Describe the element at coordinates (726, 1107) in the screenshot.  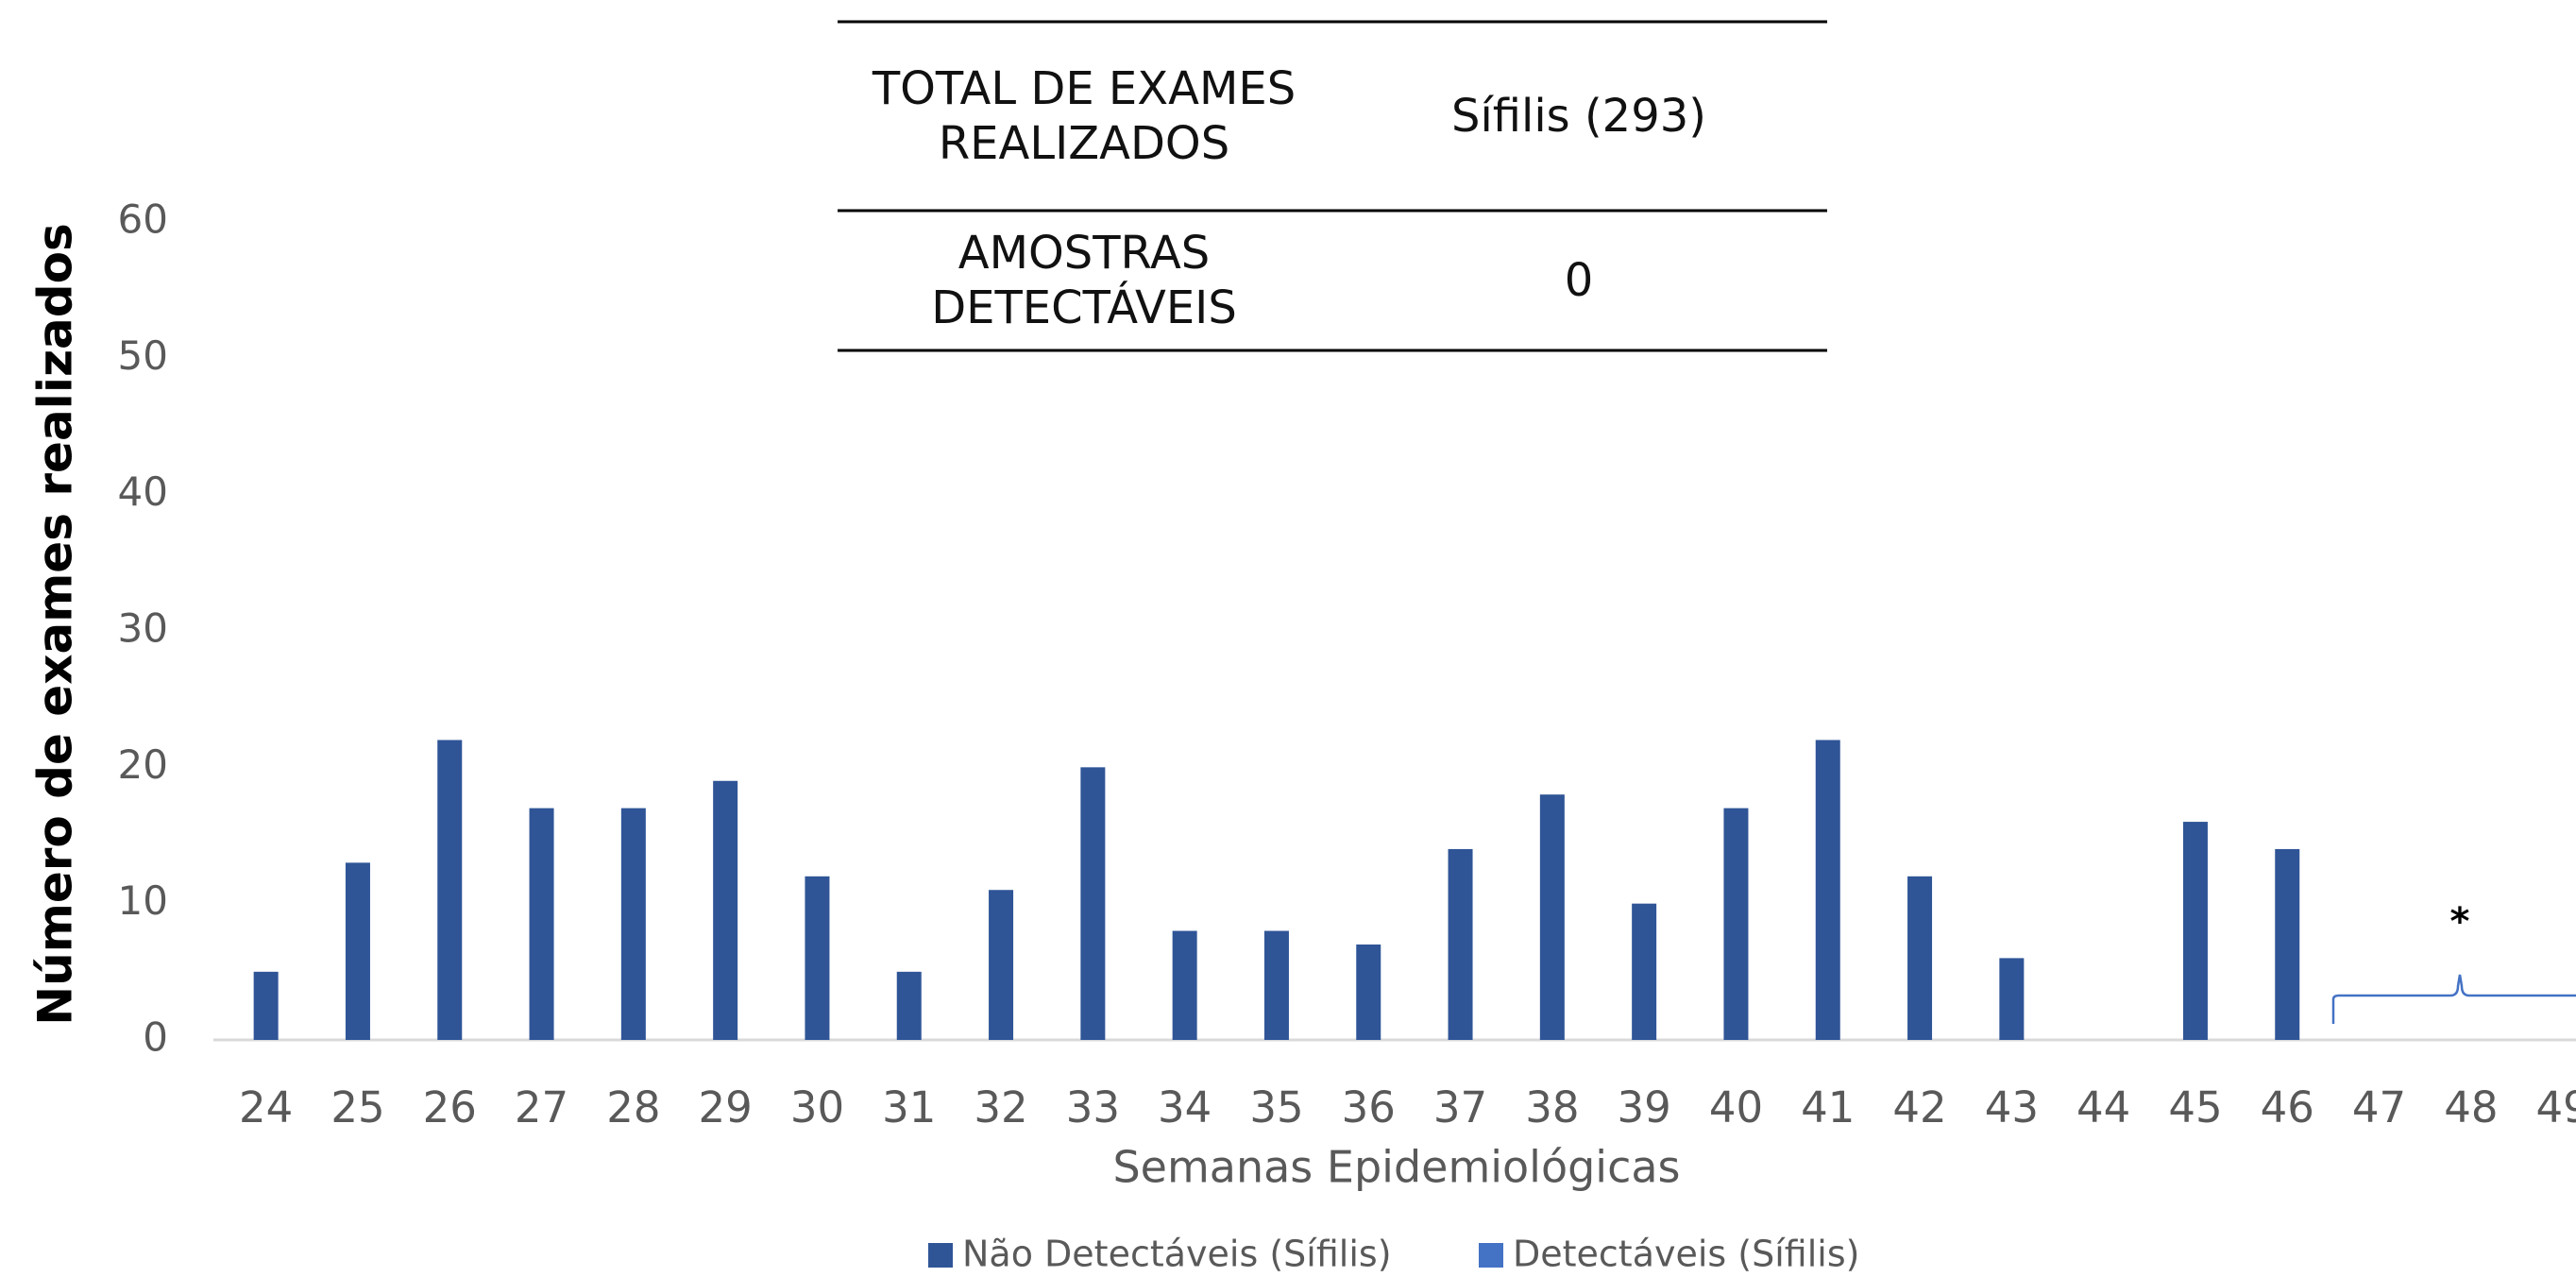
I see `x-tick-label: 29` at that location.